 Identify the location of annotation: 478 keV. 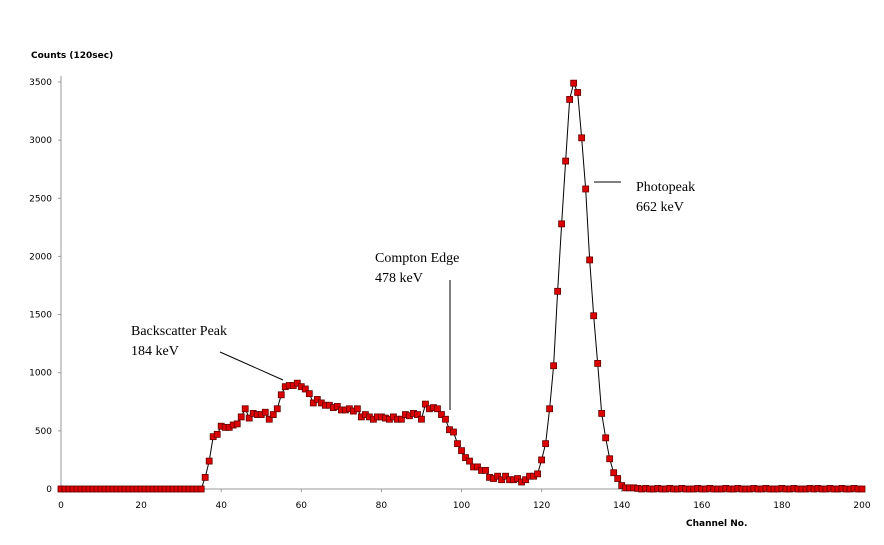
(399, 278).